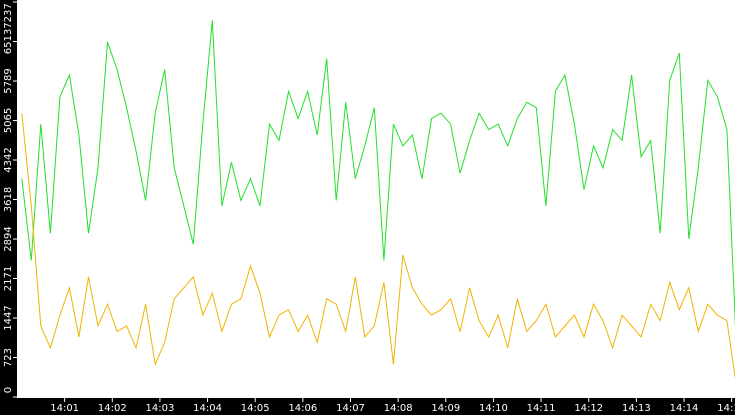  Describe the element at coordinates (636, 408) in the screenshot. I see `x-tick-label: 14:13` at that location.